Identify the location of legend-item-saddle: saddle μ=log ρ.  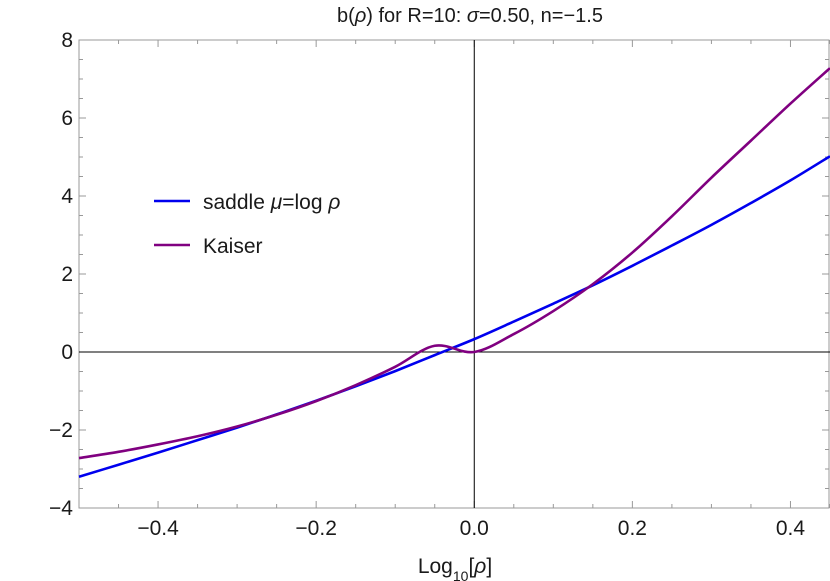
(247, 202).